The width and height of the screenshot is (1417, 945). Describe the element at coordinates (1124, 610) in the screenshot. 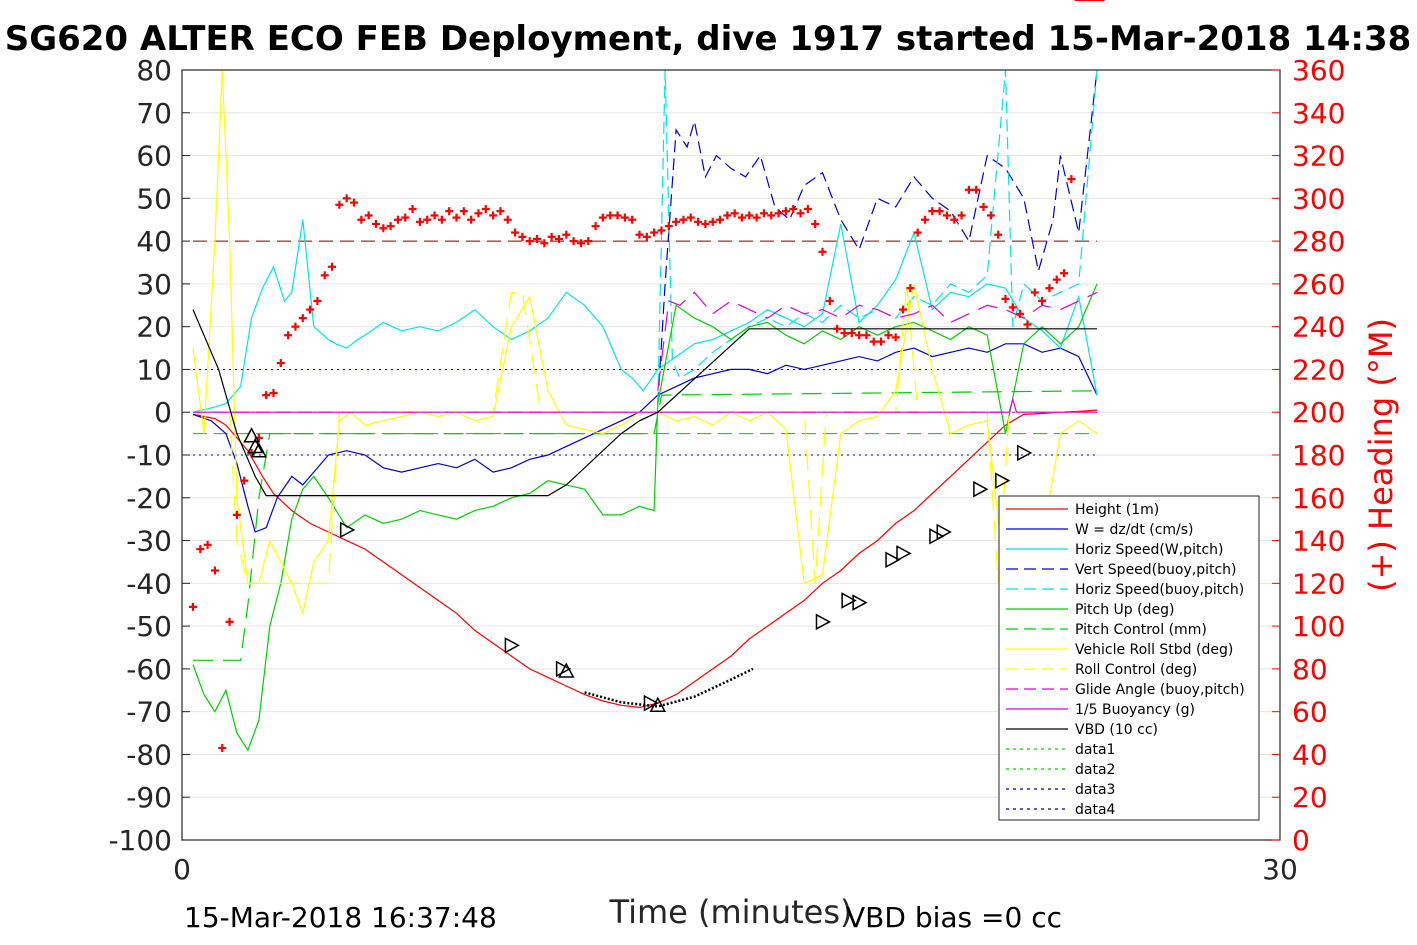

I see `legend-label: Pitch Up (deg)` at that location.